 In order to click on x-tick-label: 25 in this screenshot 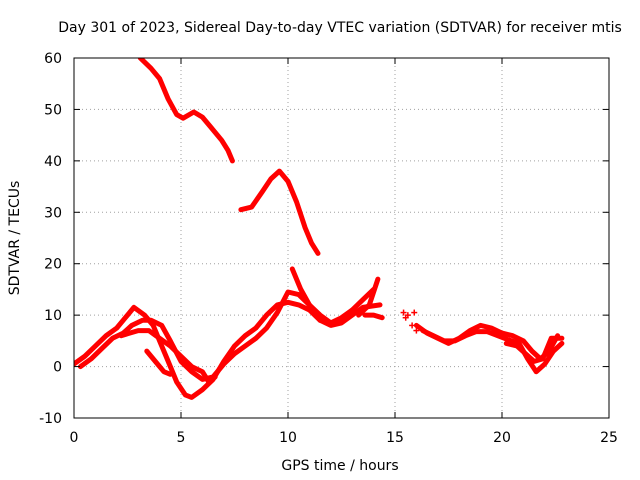, I will do `click(609, 438)`.